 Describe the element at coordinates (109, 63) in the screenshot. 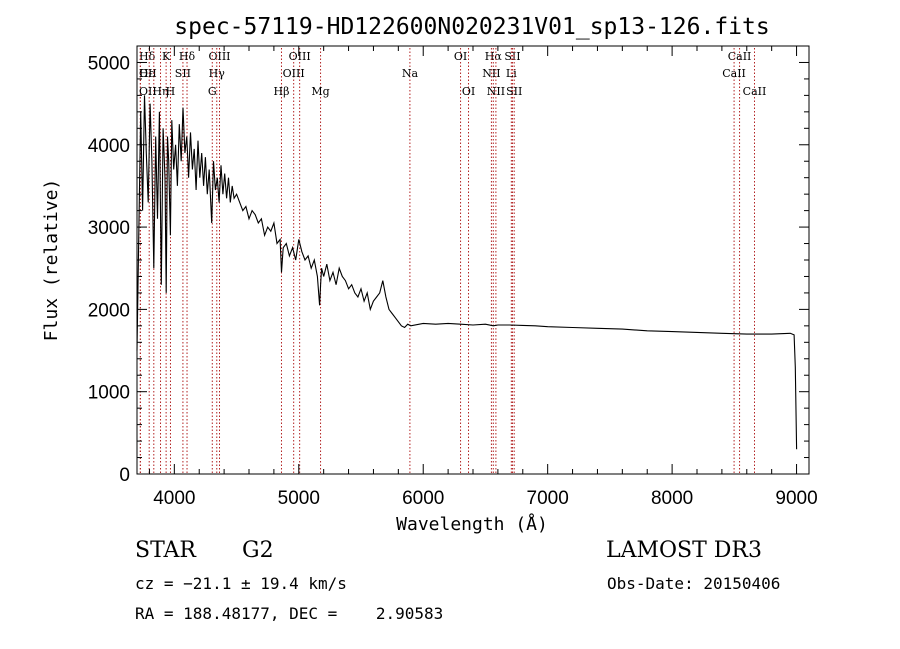

I see `y-tick-label: 5000` at that location.